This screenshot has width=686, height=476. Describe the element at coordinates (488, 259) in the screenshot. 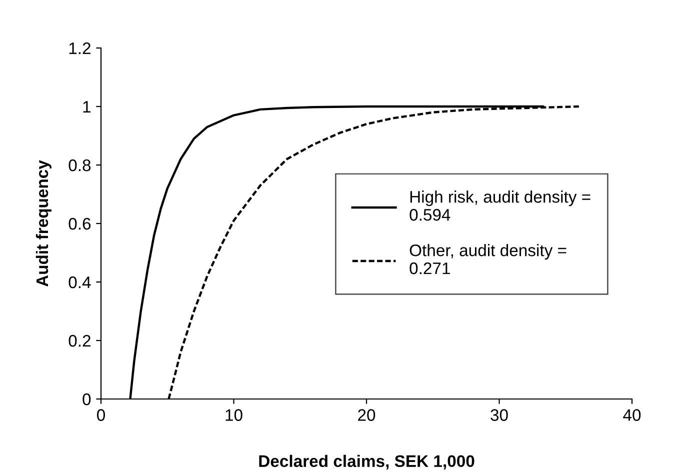

I see `legend-label: Other, audit density = 0.271` at that location.